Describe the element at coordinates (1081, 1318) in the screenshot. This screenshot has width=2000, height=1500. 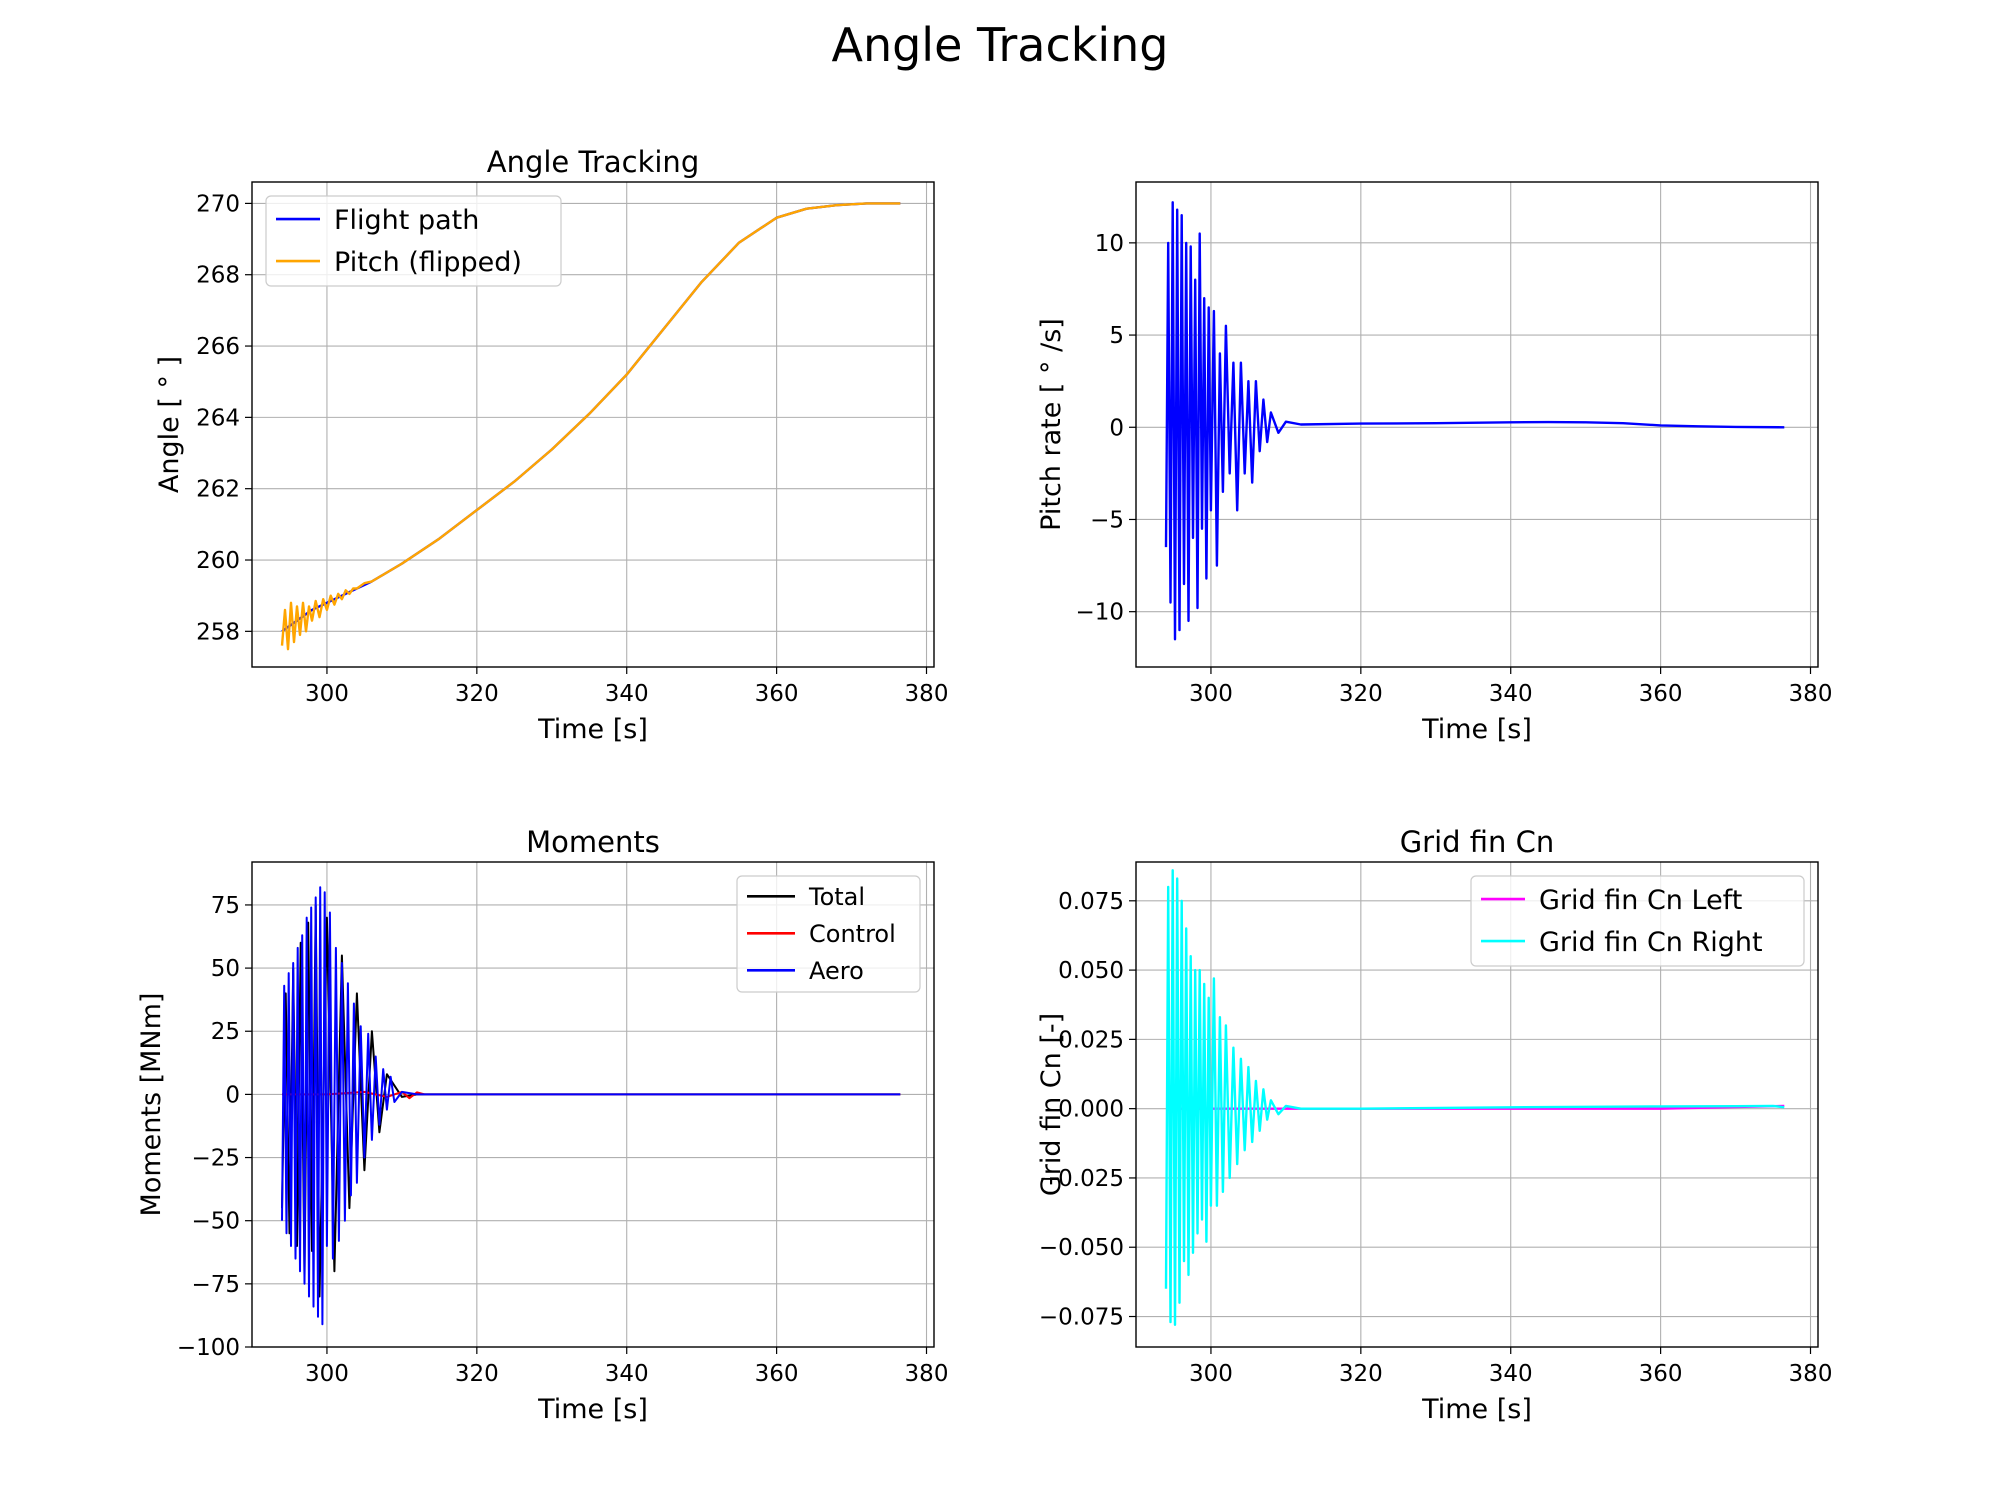
I see `y-tick-label: −0.075` at that location.